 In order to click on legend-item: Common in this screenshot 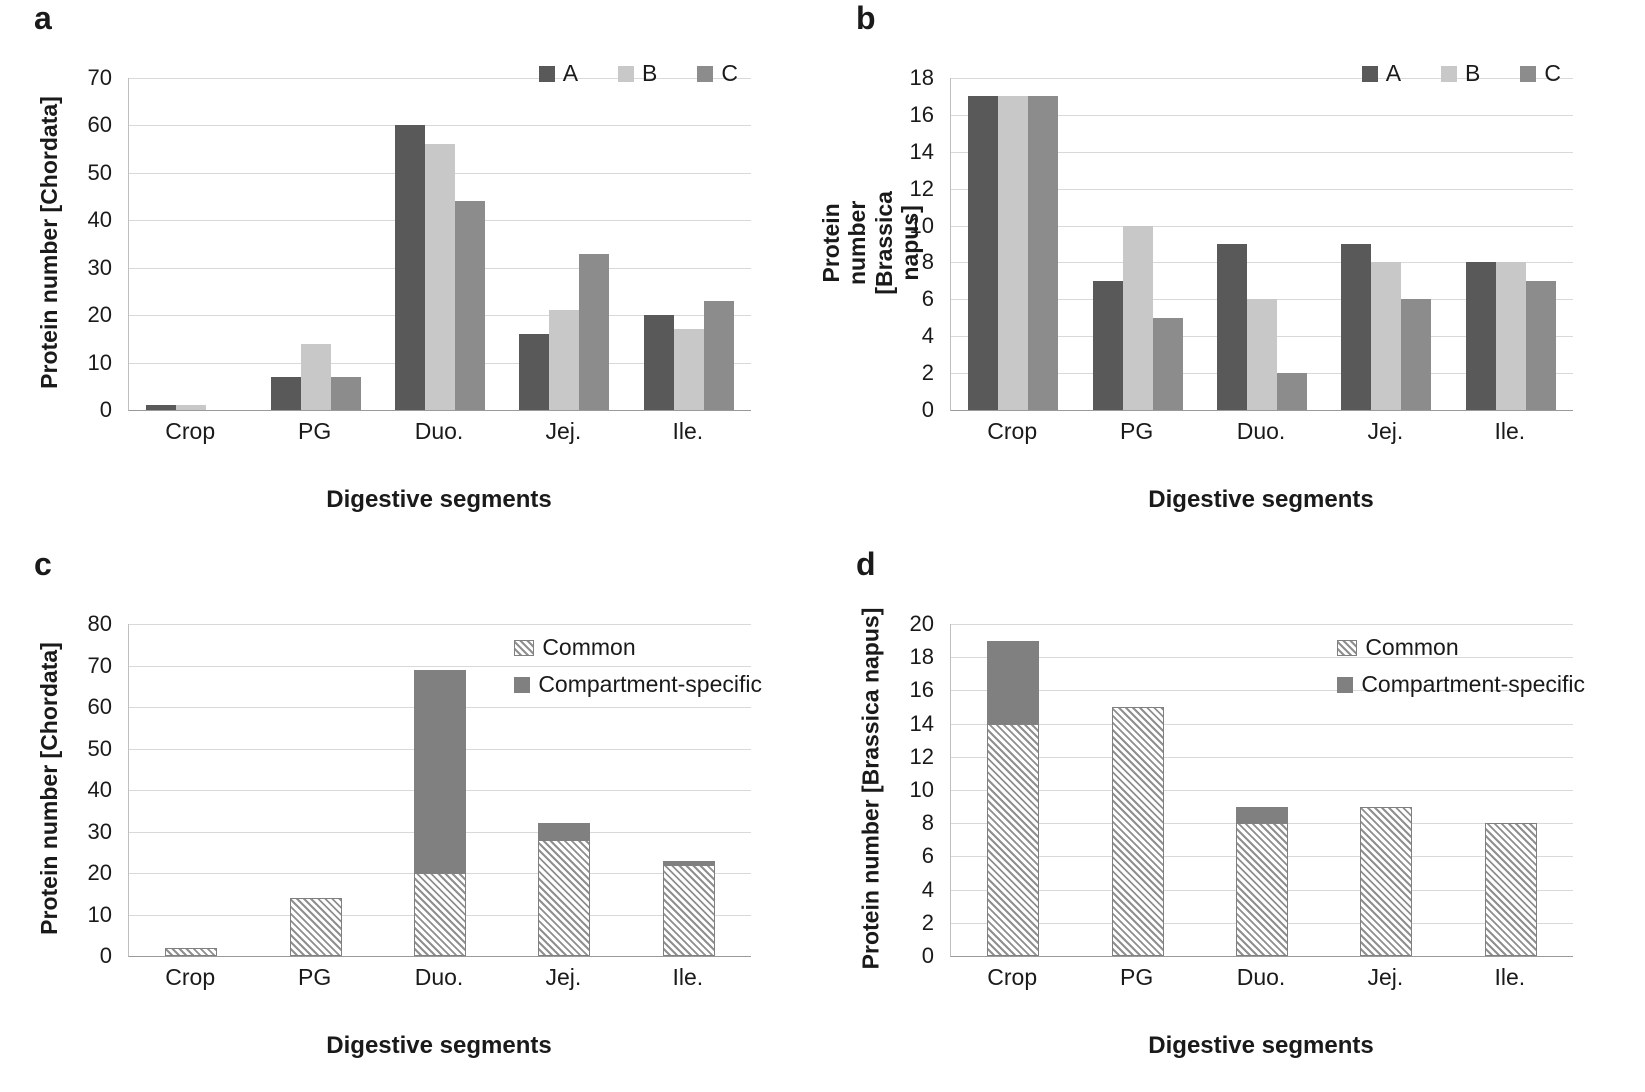, I will do `click(575, 647)`.